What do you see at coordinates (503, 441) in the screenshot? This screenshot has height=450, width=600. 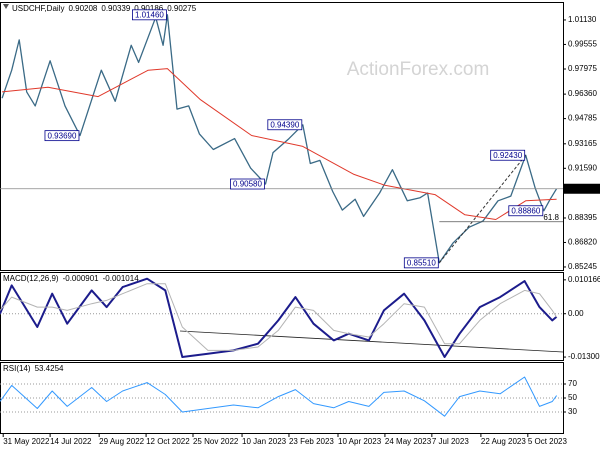 I see `x-tick-label: 22 Aug 2023` at bounding box center [503, 441].